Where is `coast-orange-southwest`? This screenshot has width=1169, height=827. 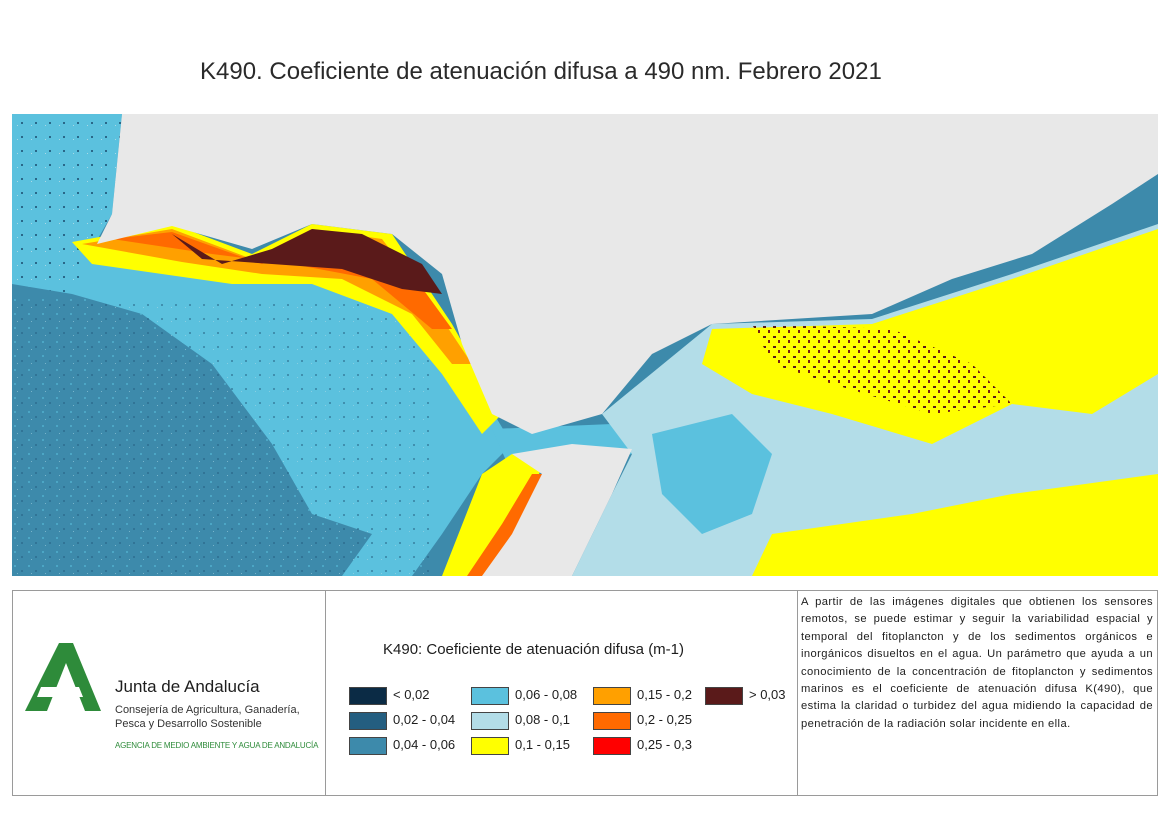
coast-orange-southwest is located at coordinates (507, 525).